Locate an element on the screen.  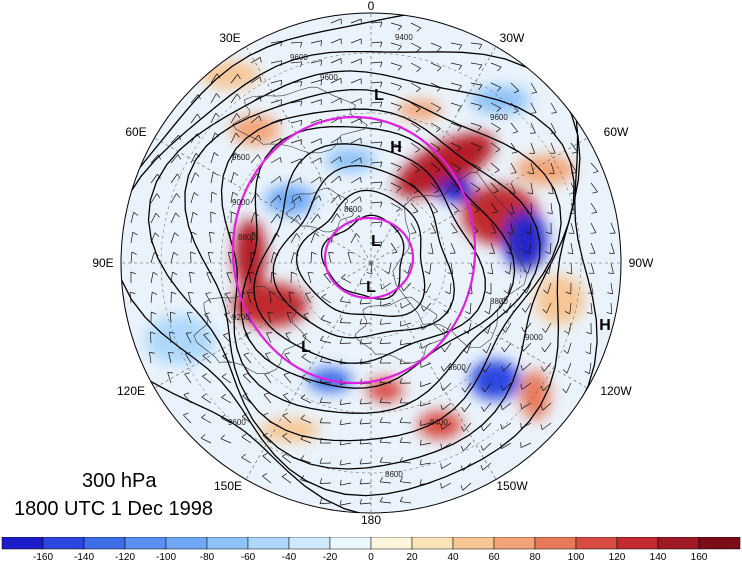
pressure-center-low-near-pole: L is located at coordinates (376, 241).